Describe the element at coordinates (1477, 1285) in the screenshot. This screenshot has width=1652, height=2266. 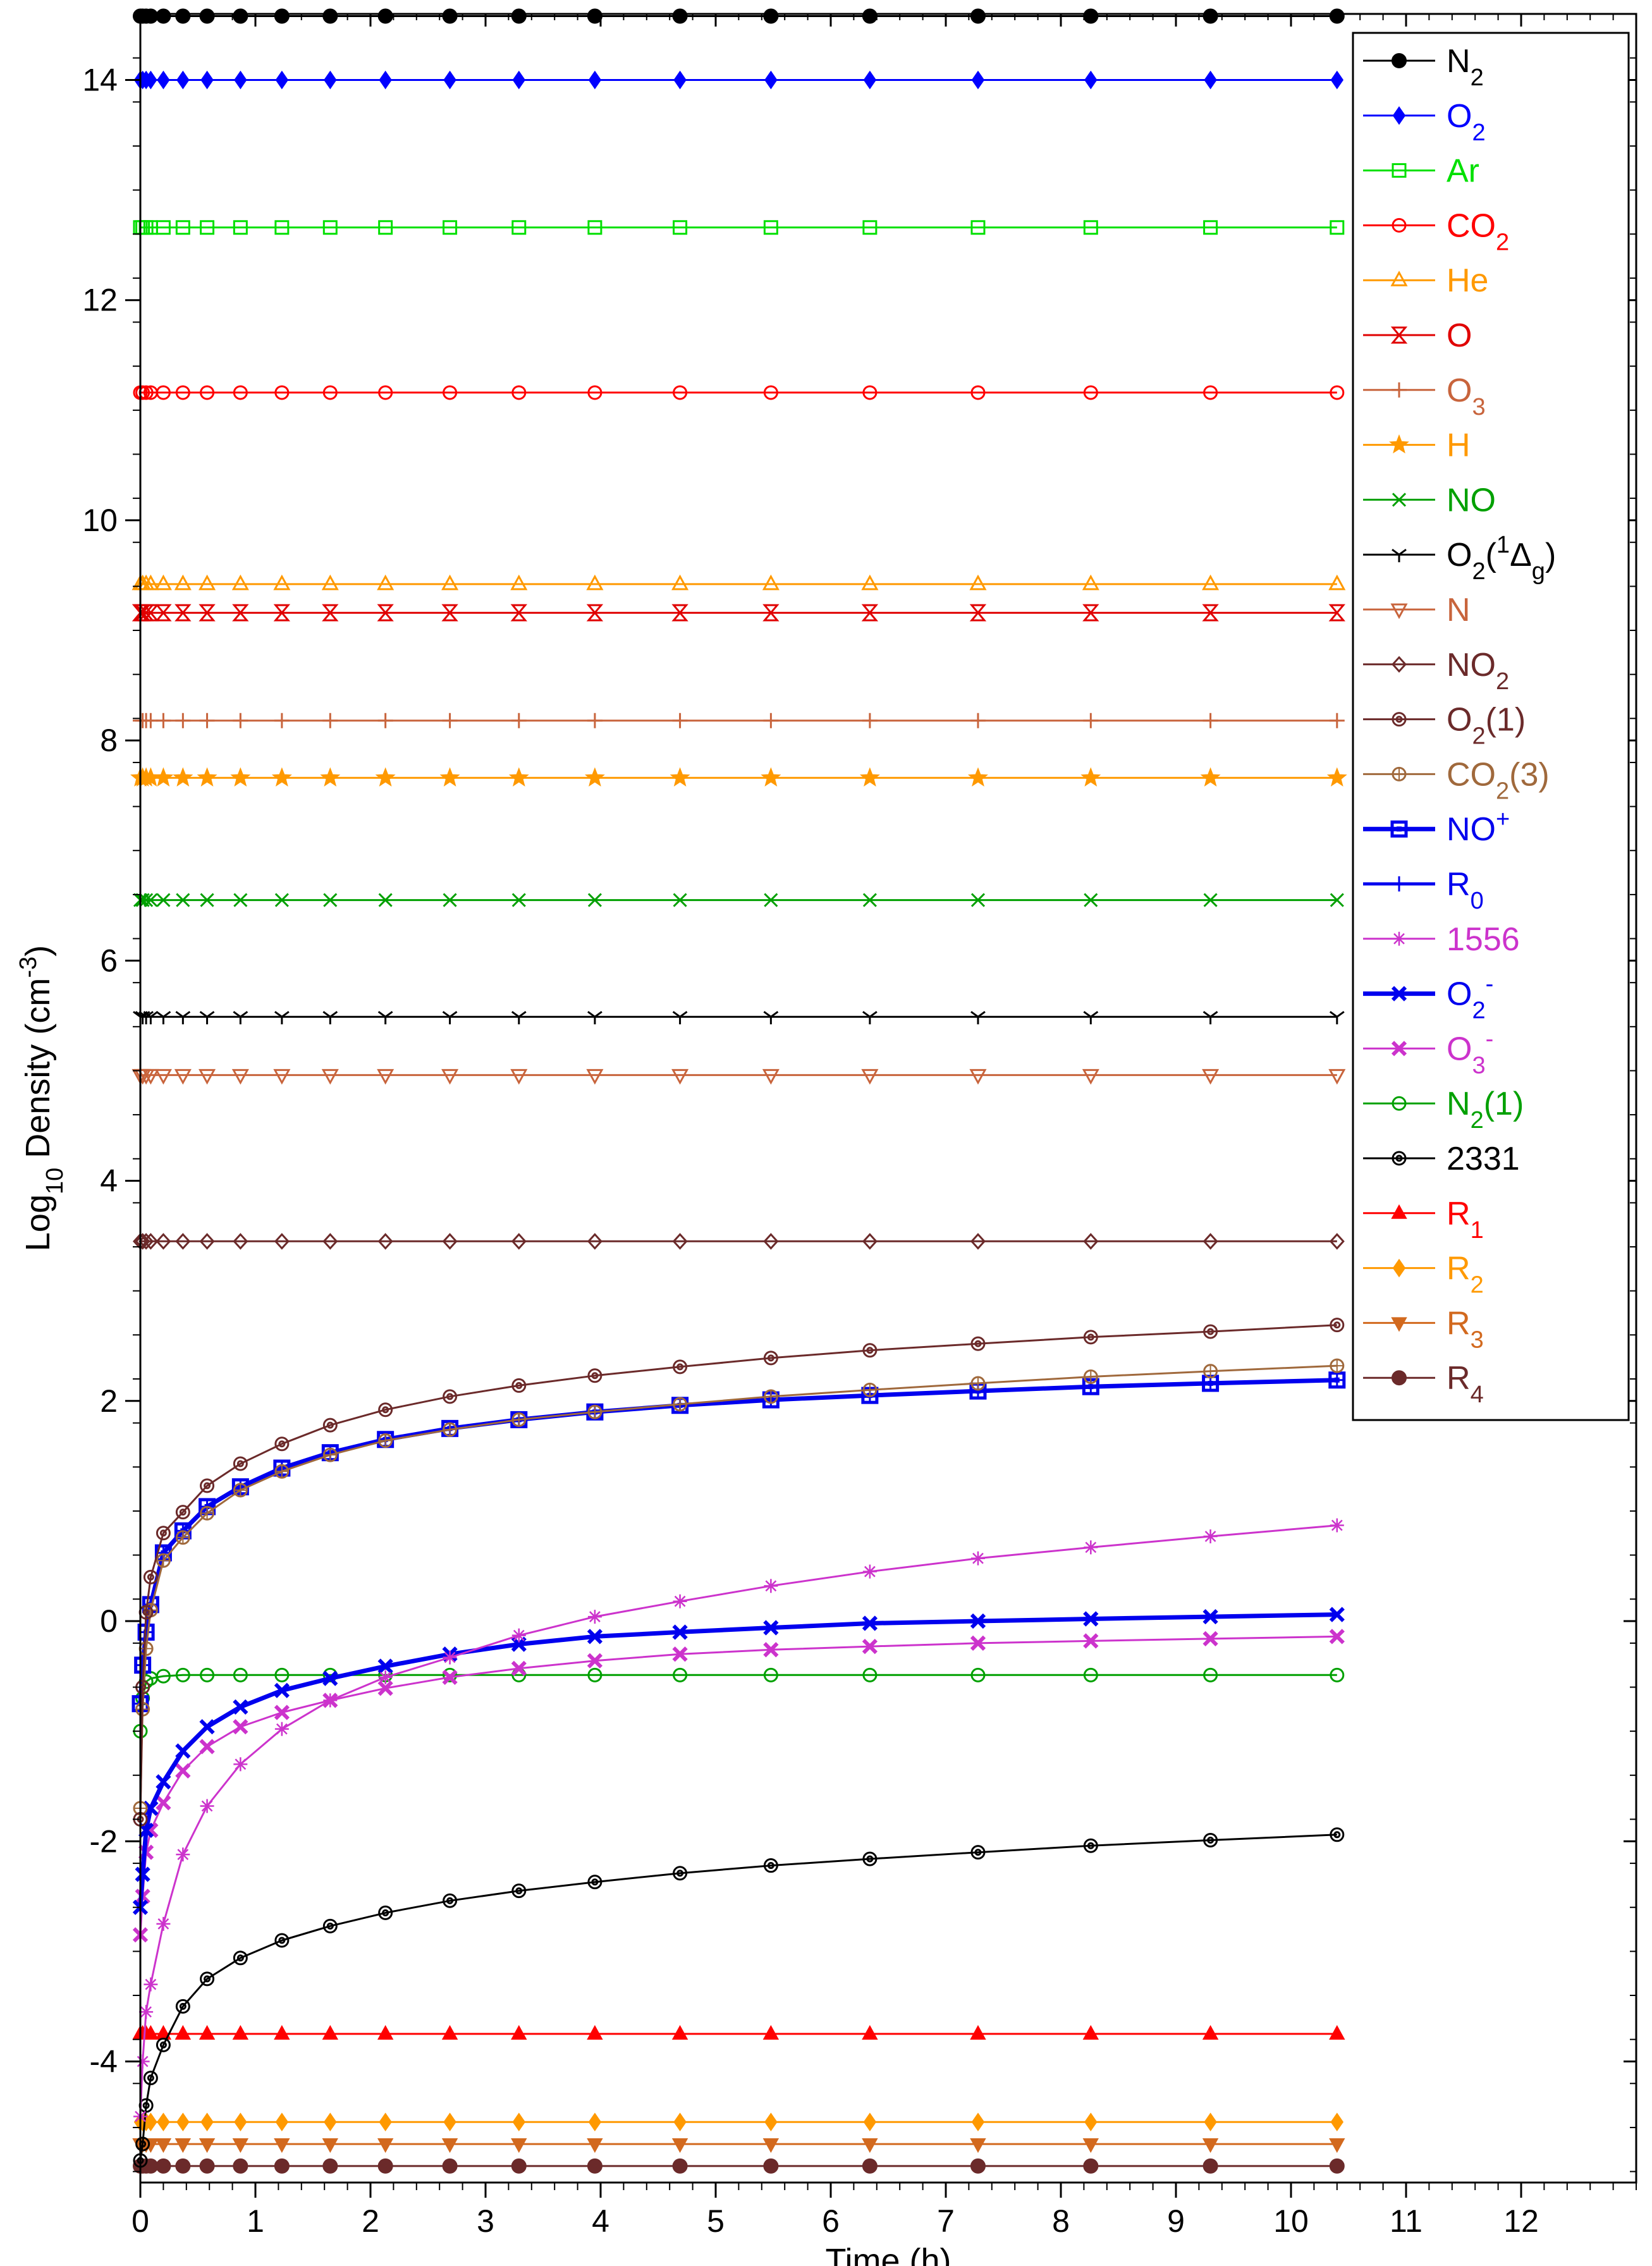
I see `legend-label-part: 2` at that location.